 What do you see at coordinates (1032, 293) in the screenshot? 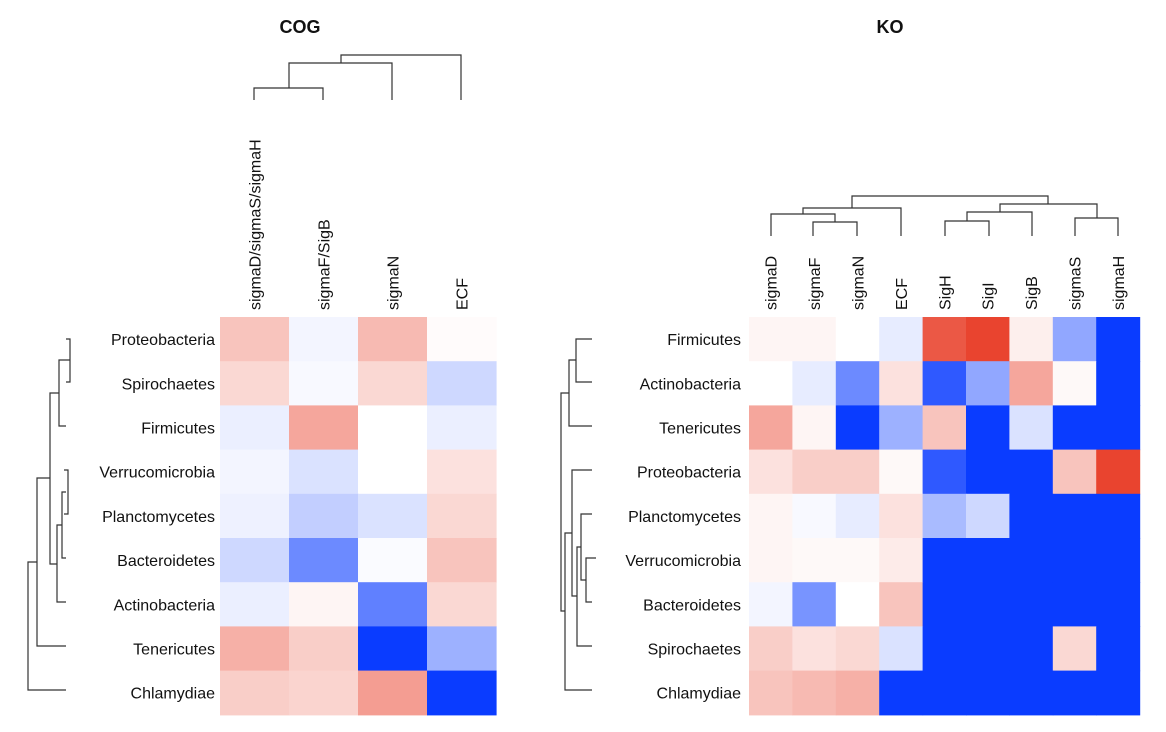
I see `ko-column-label: SigB` at bounding box center [1032, 293].